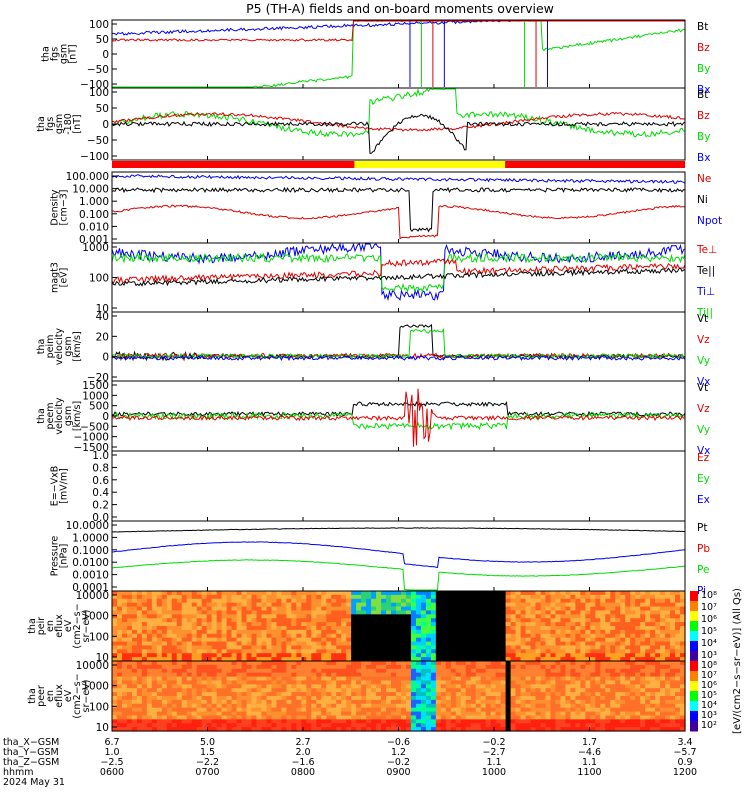  Describe the element at coordinates (705, 271) in the screenshot. I see `legend-entry: Te||` at that location.